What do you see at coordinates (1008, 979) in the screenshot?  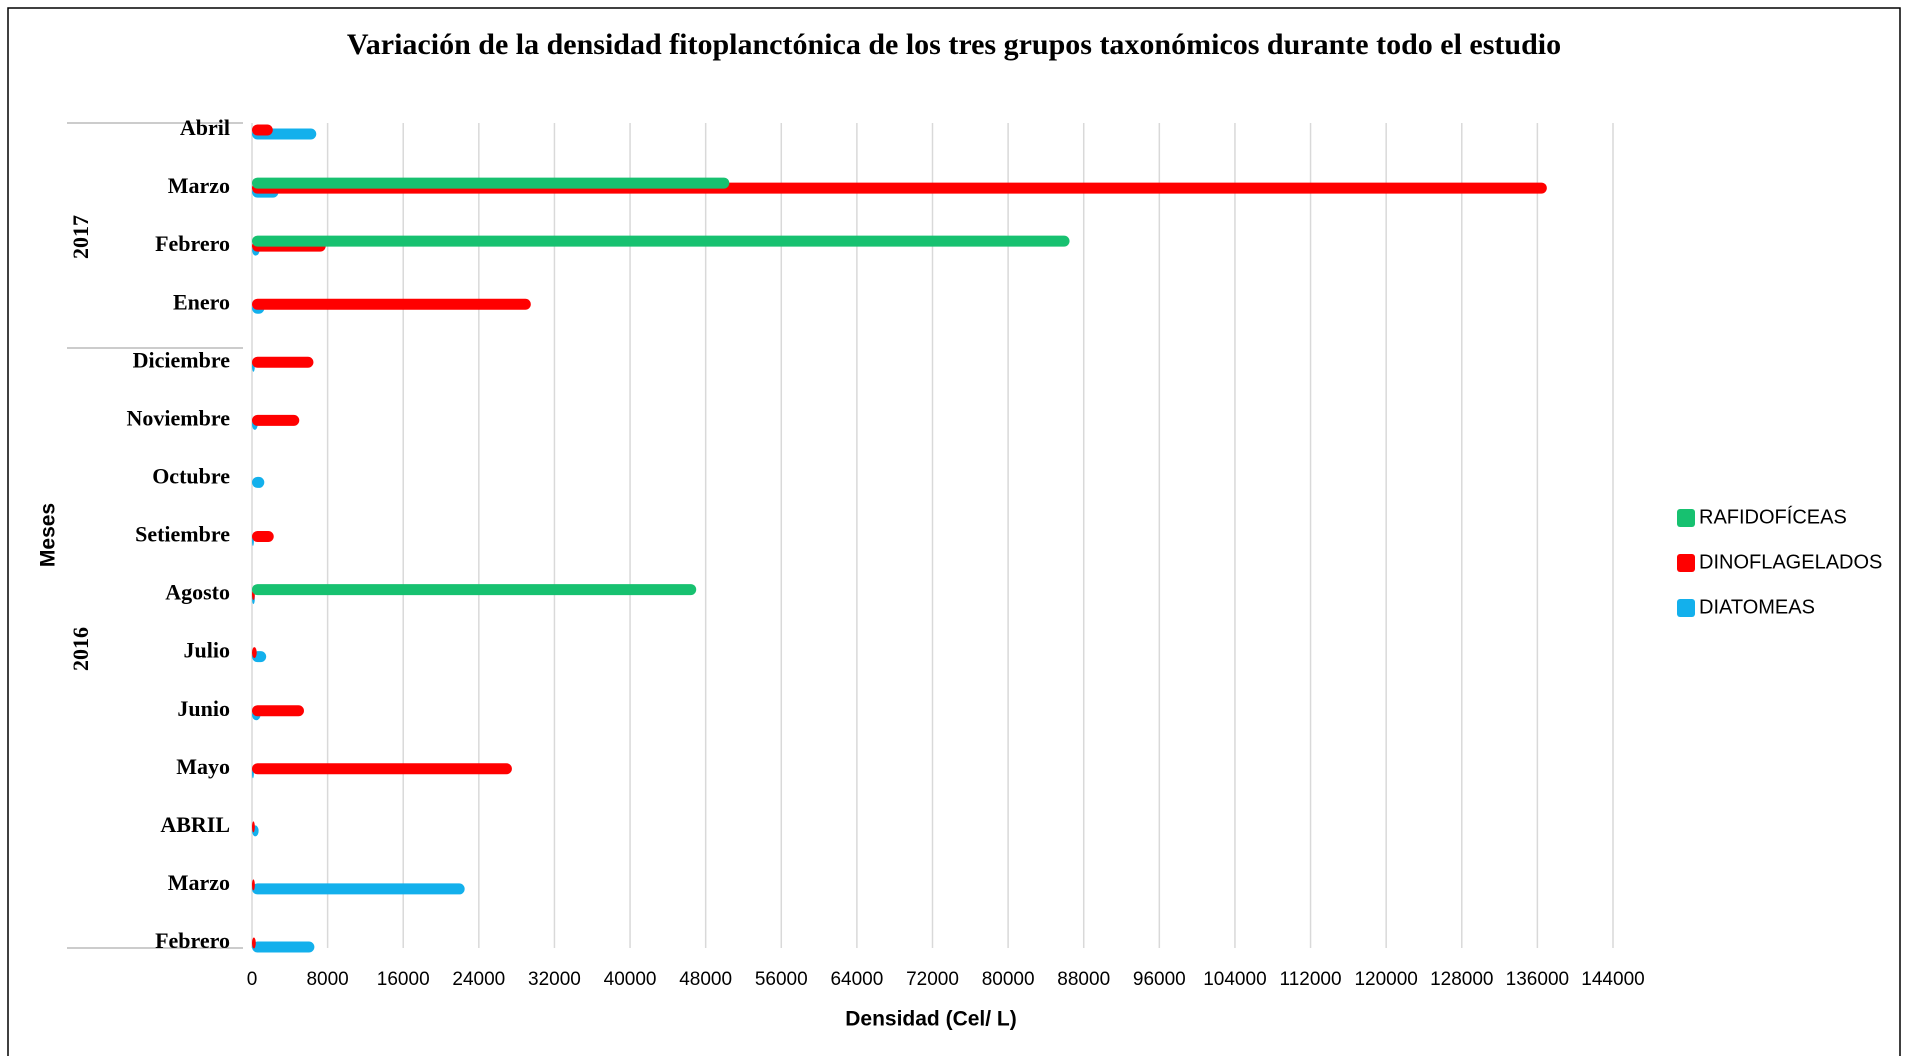 I see `x-tick-label: 80000` at bounding box center [1008, 979].